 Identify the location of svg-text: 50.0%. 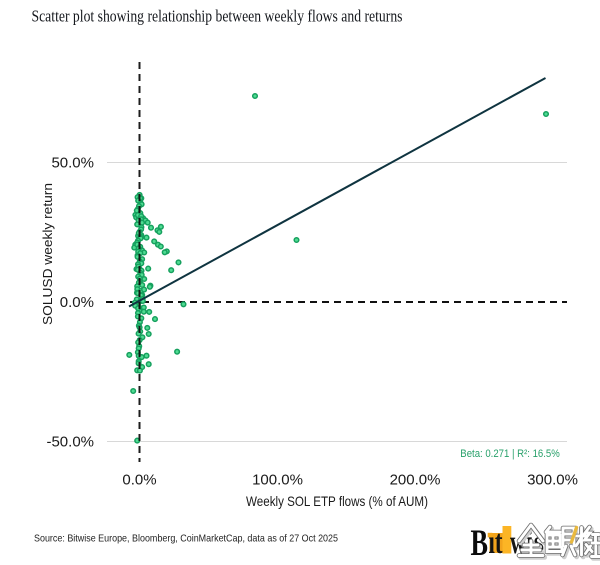
(72, 163).